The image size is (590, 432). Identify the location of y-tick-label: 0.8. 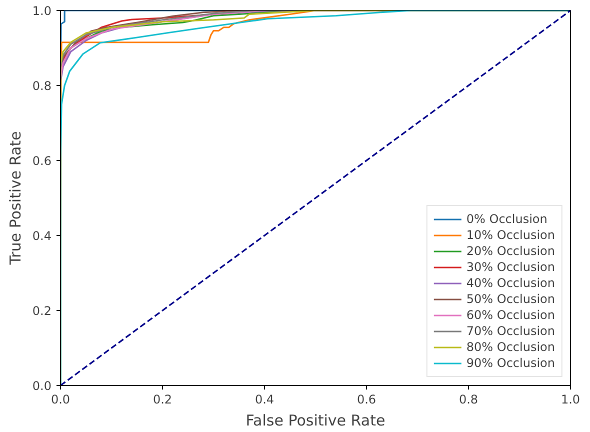
(42, 86).